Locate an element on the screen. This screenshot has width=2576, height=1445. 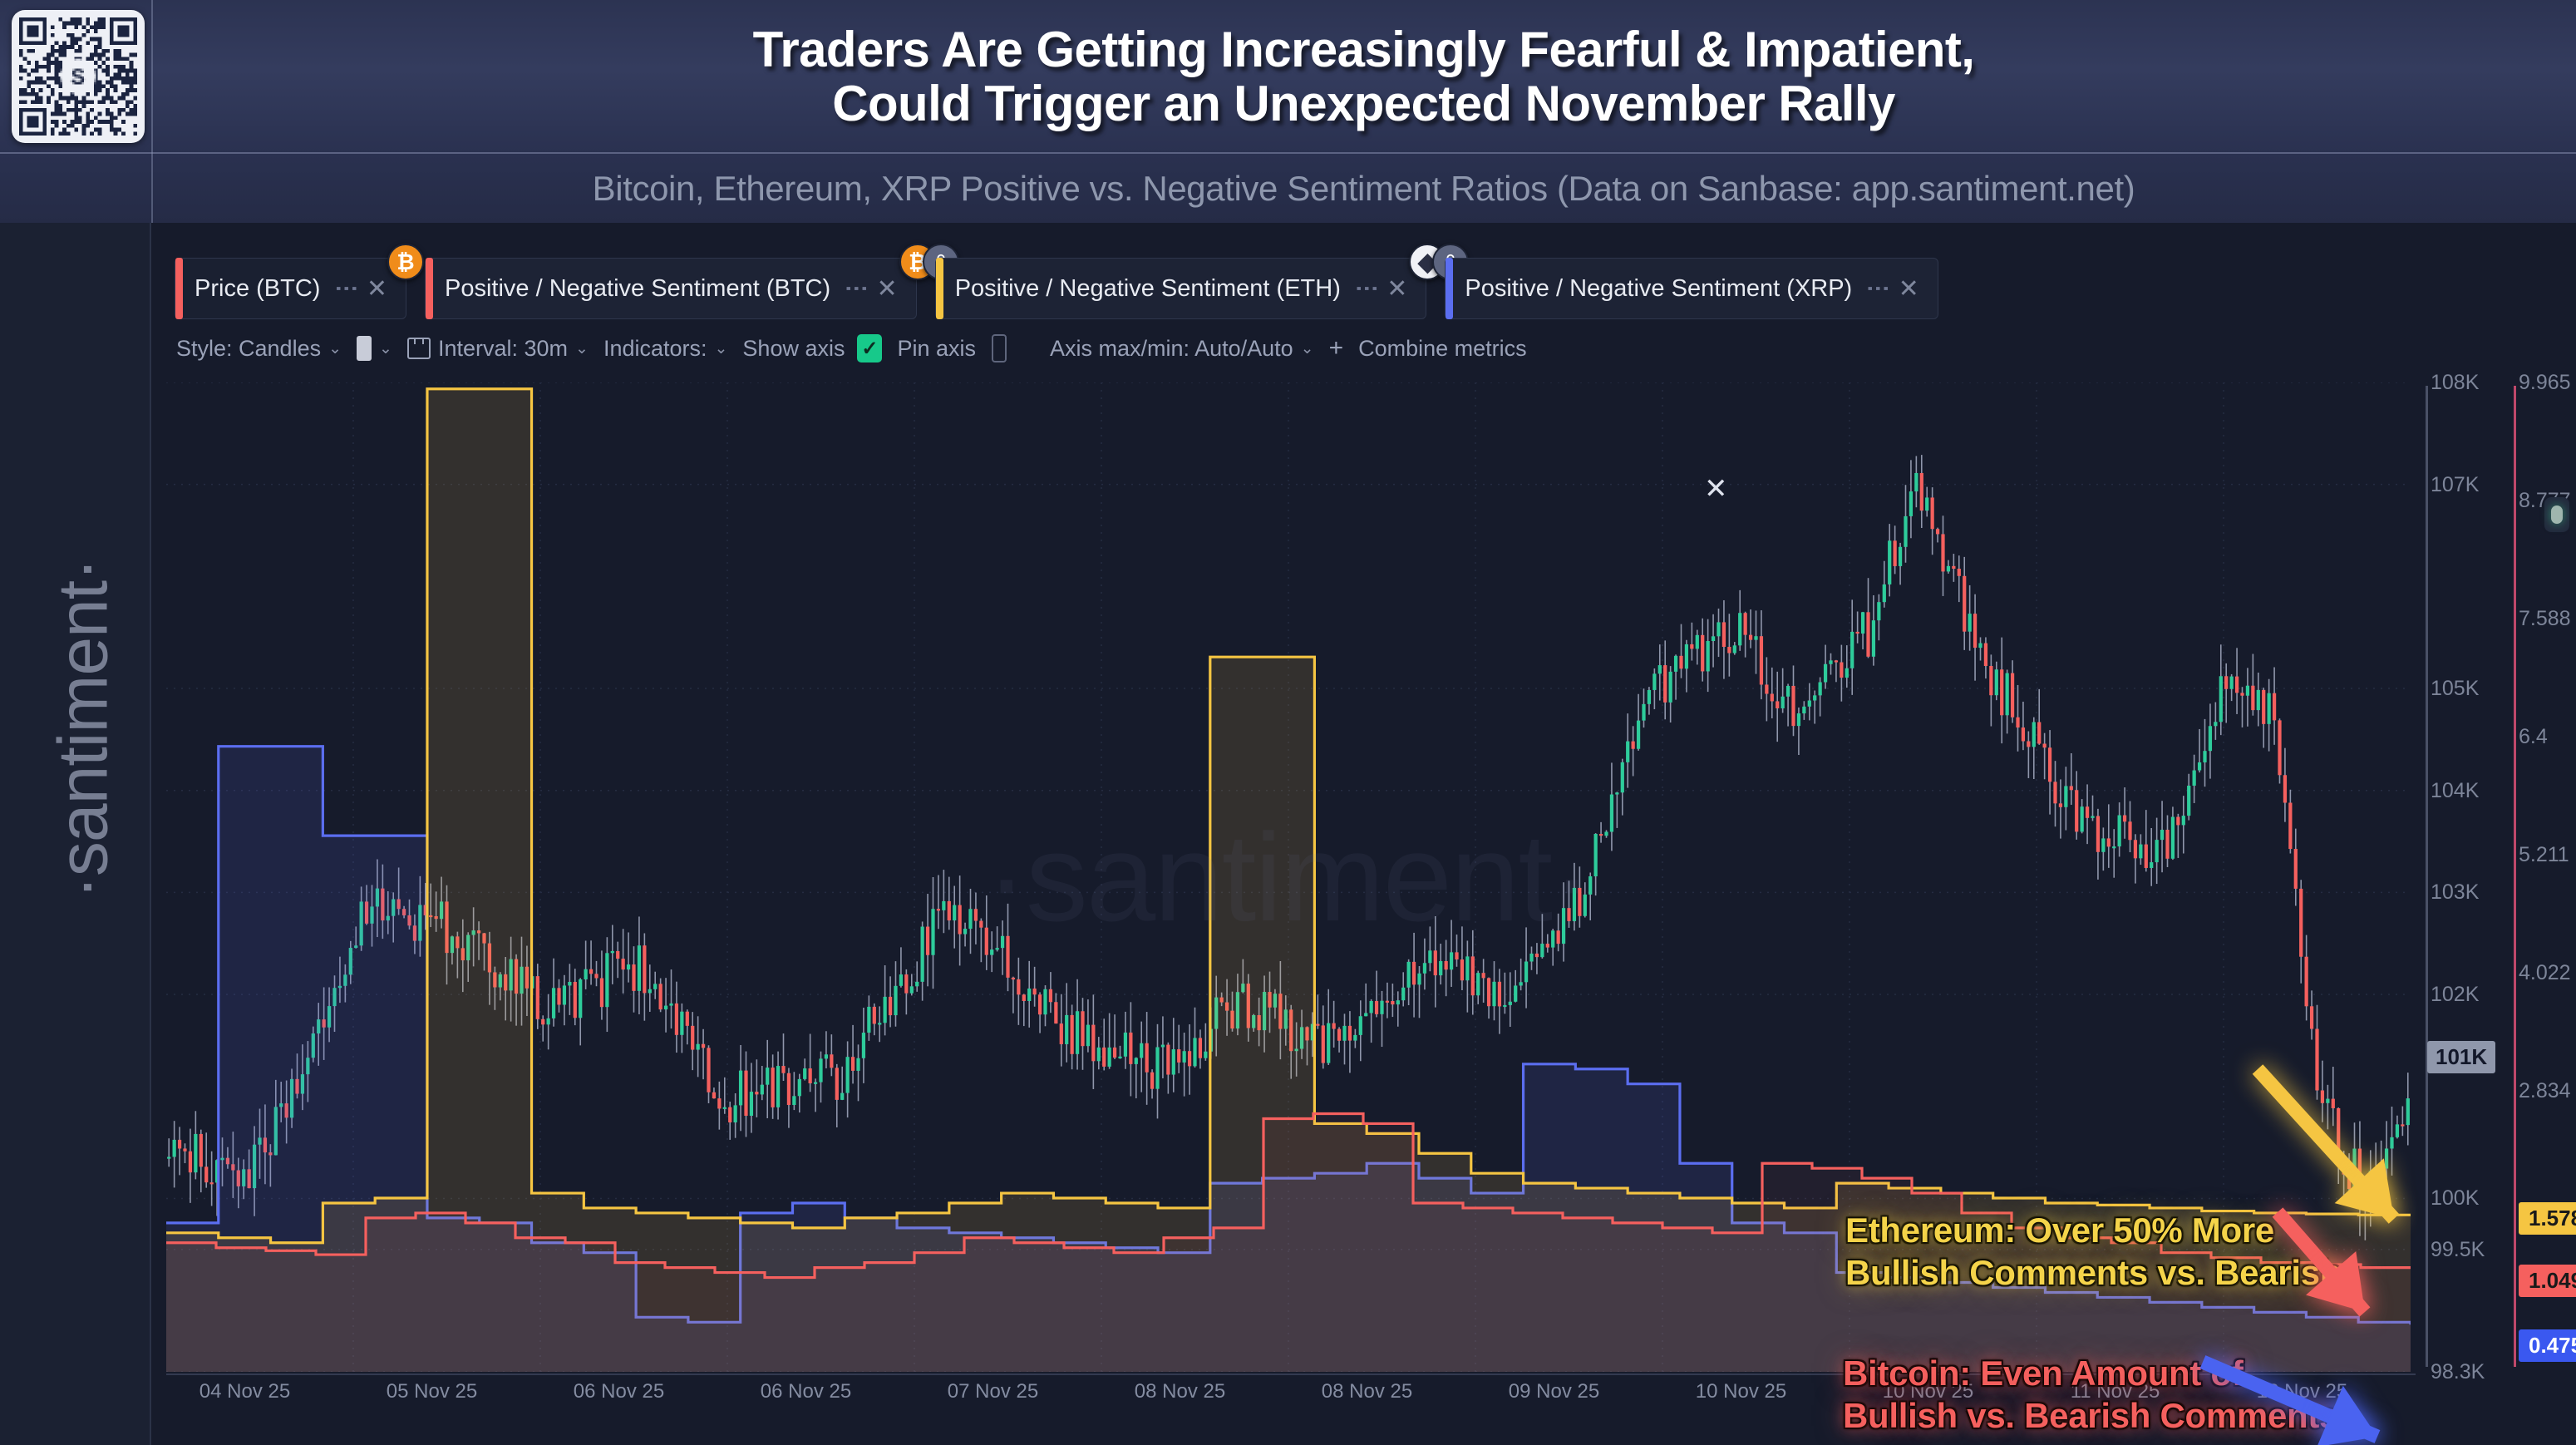
price-axis-line is located at coordinates (2427, 876).